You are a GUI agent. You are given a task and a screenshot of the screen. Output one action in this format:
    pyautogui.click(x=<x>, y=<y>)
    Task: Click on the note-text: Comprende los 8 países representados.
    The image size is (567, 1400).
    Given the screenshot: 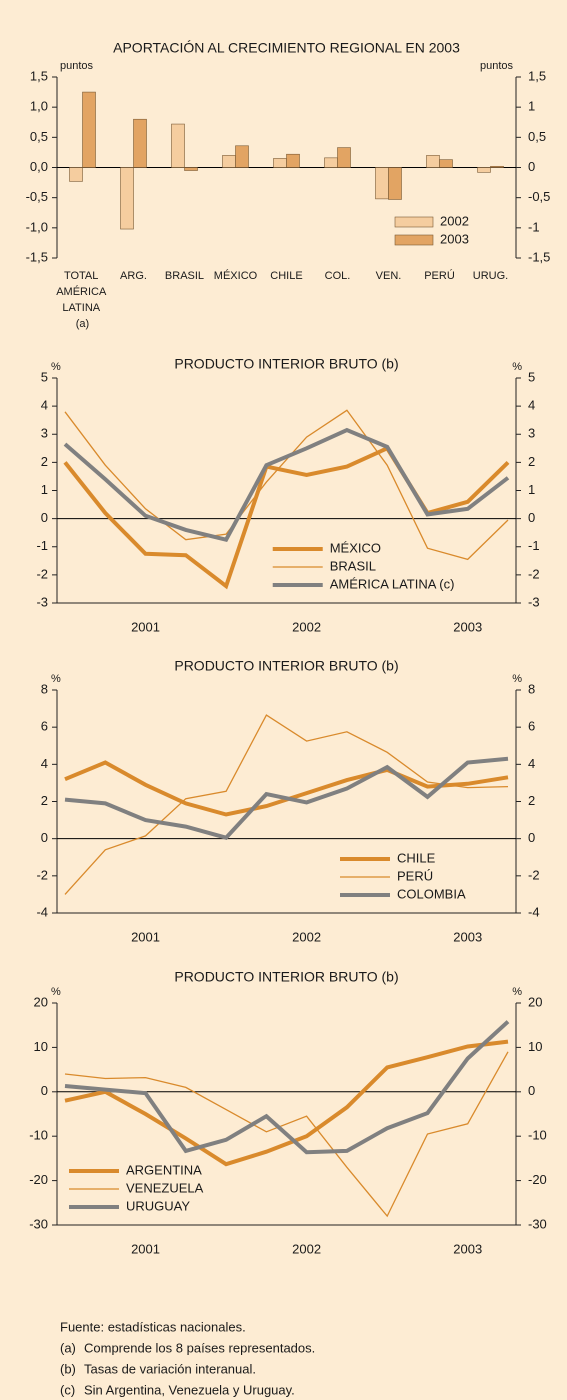 What is the action you would take?
    pyautogui.click(x=199, y=1347)
    